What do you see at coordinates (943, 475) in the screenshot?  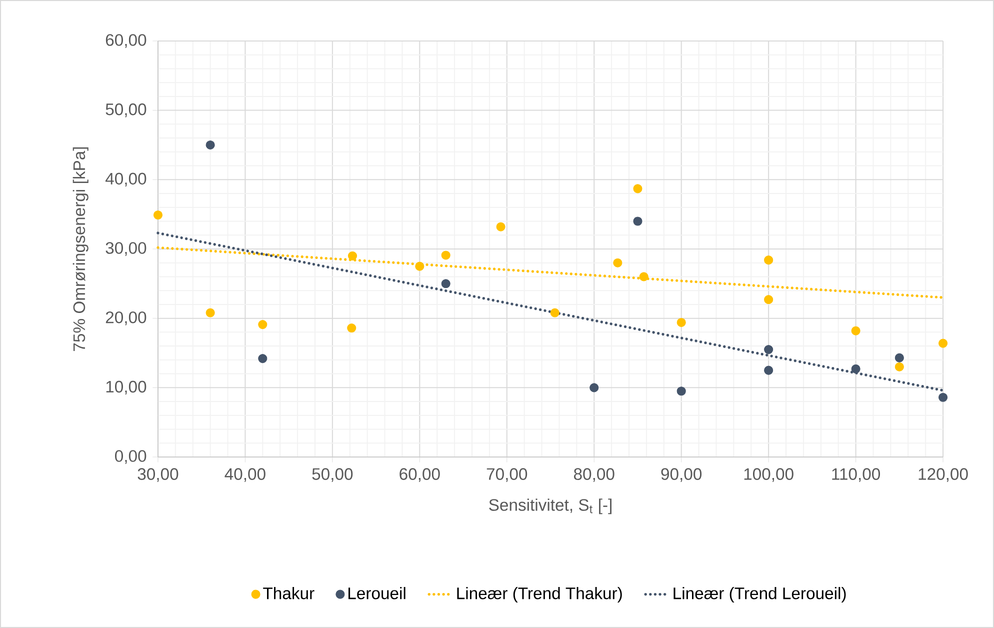 I see `x-tick-label: 120,00` at bounding box center [943, 475].